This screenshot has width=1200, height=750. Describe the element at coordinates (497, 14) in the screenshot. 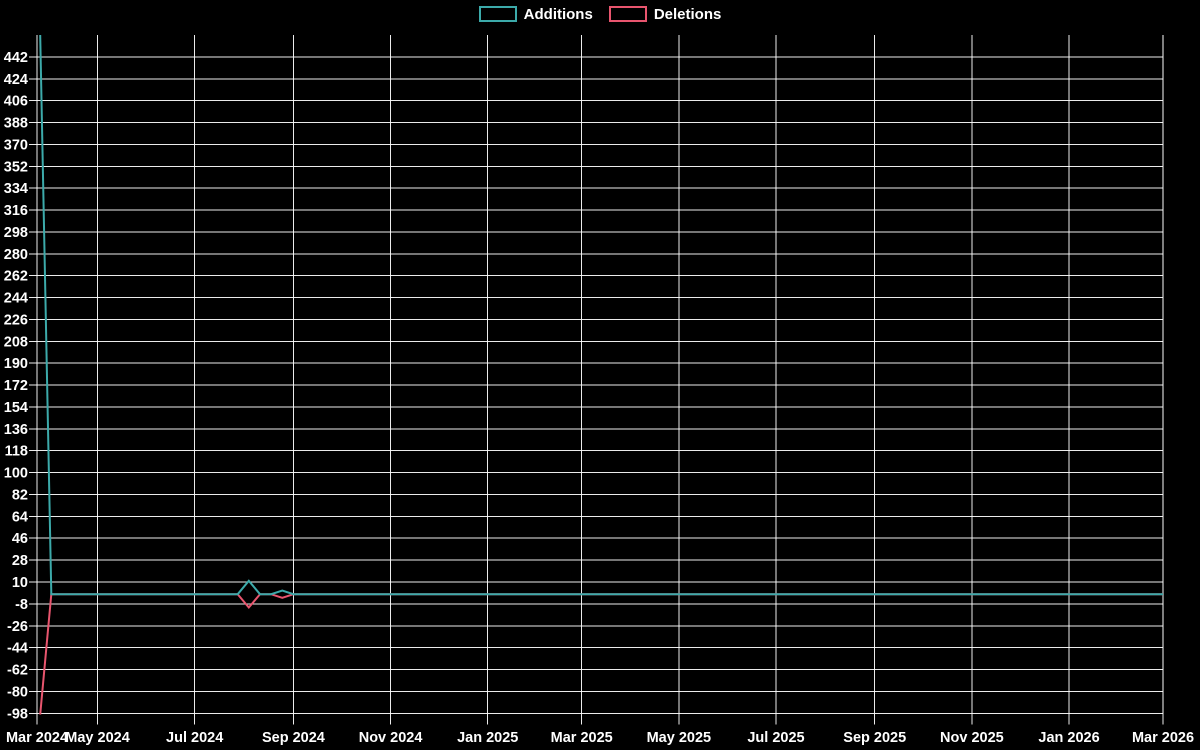

I see `additions-swatch-icon` at that location.